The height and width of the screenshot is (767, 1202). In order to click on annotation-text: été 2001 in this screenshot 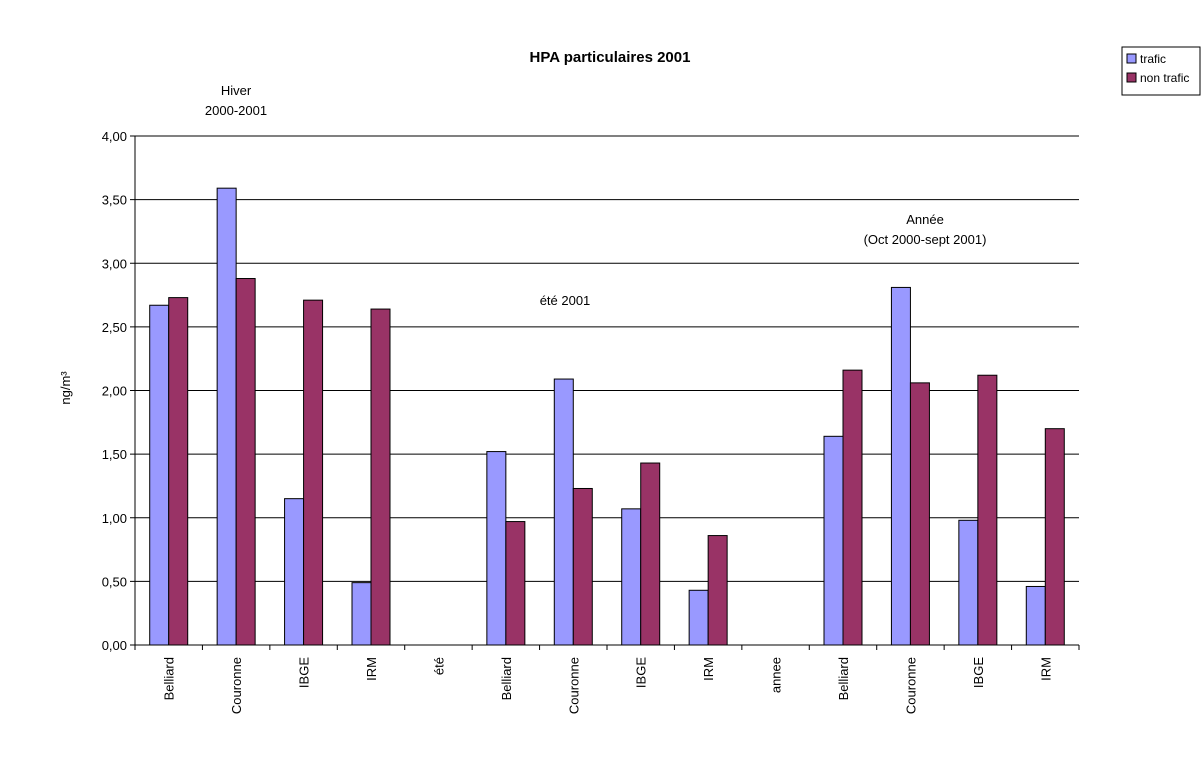, I will do `click(565, 300)`.